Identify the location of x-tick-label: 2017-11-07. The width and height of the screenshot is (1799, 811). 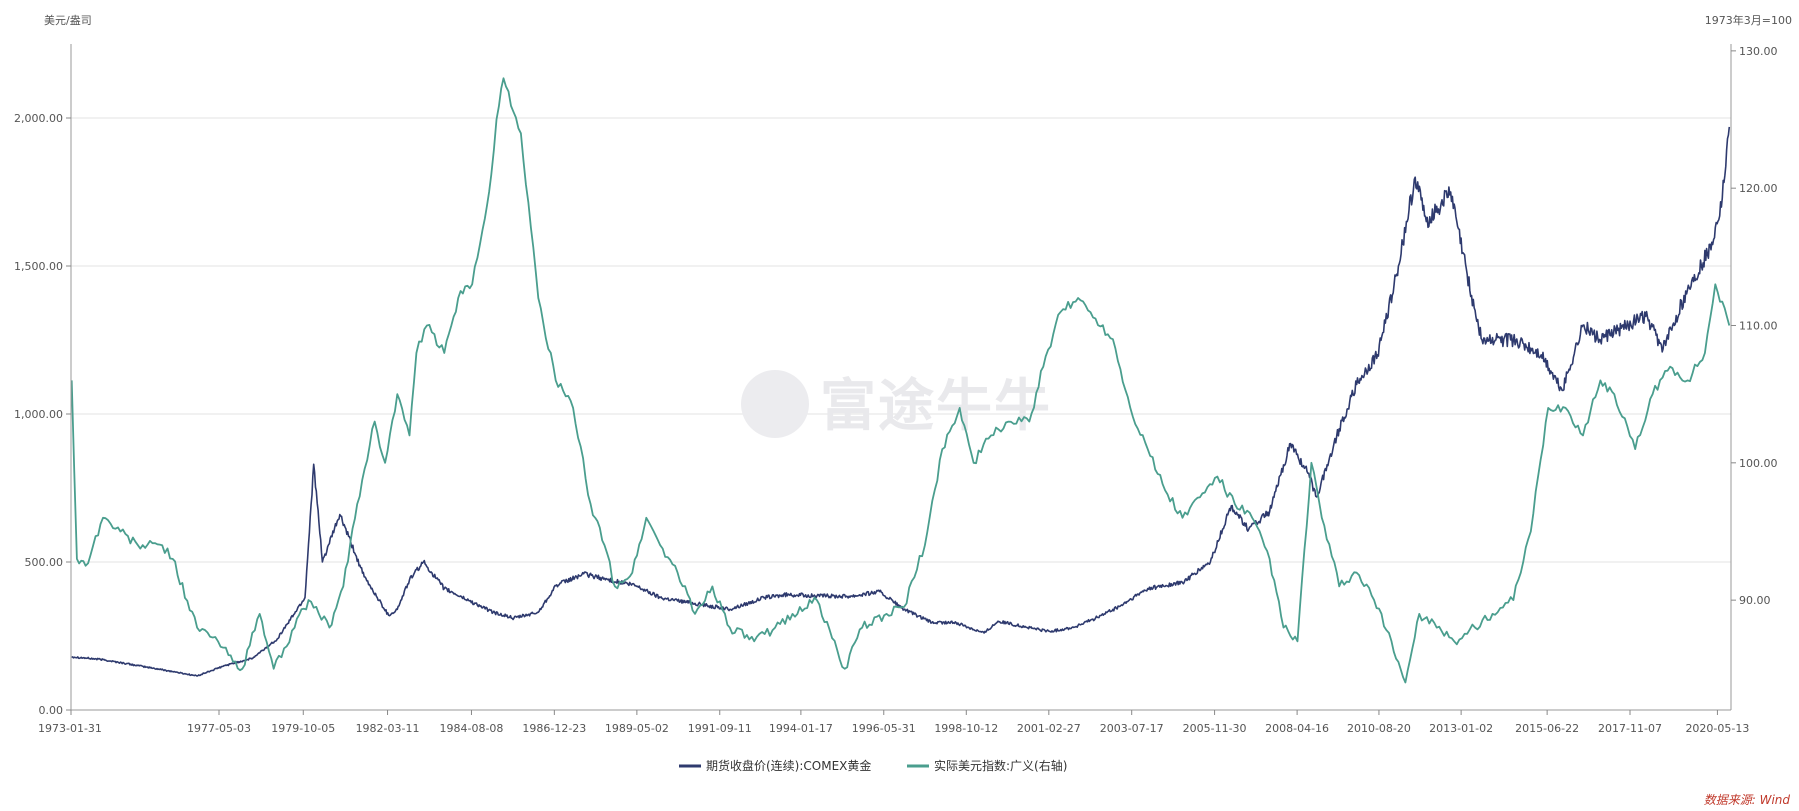
(1630, 728).